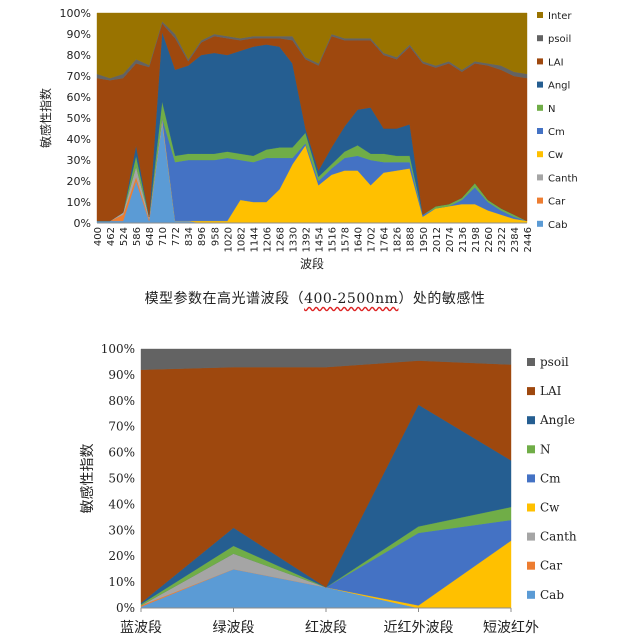  Describe the element at coordinates (419, 628) in the screenshot. I see `x-tick-label: 近红外波段` at that location.